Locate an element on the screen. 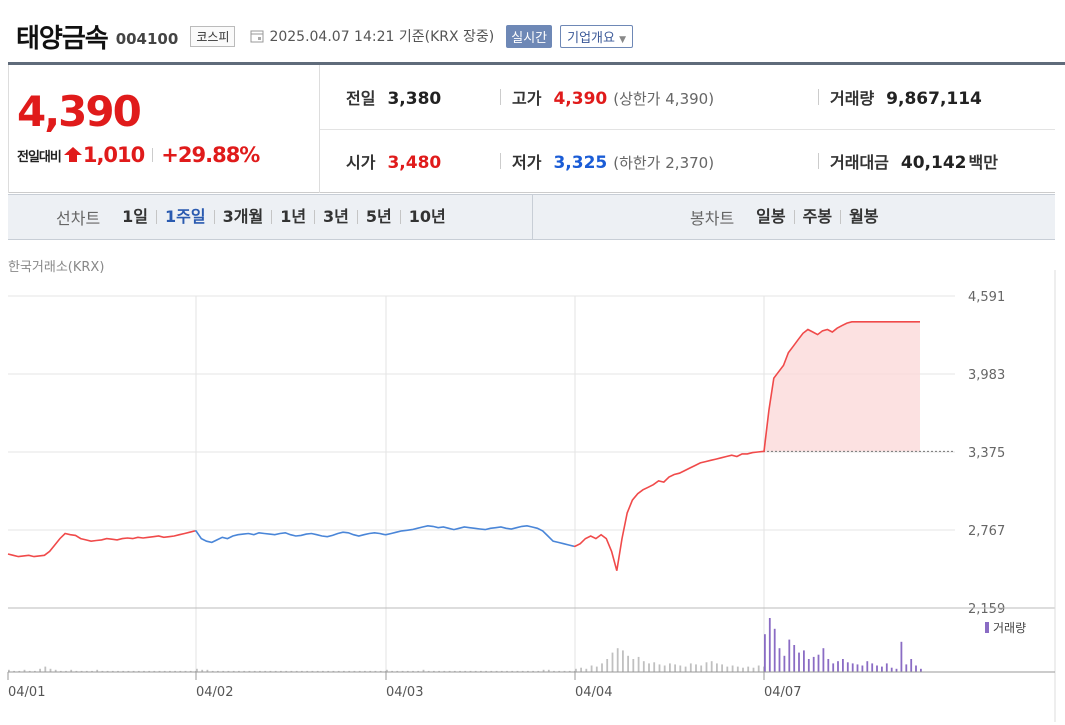 The height and width of the screenshot is (725, 1065). open-value: 3,480 is located at coordinates (414, 163).